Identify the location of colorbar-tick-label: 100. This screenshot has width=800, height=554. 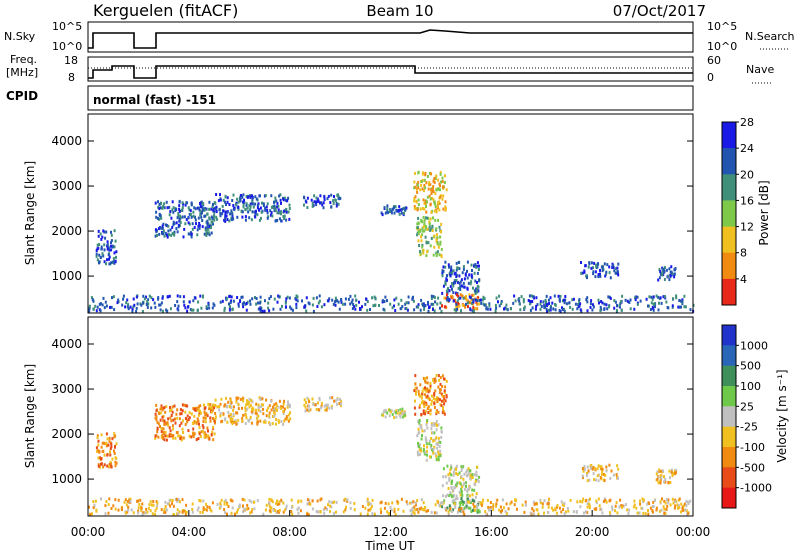
(750, 386).